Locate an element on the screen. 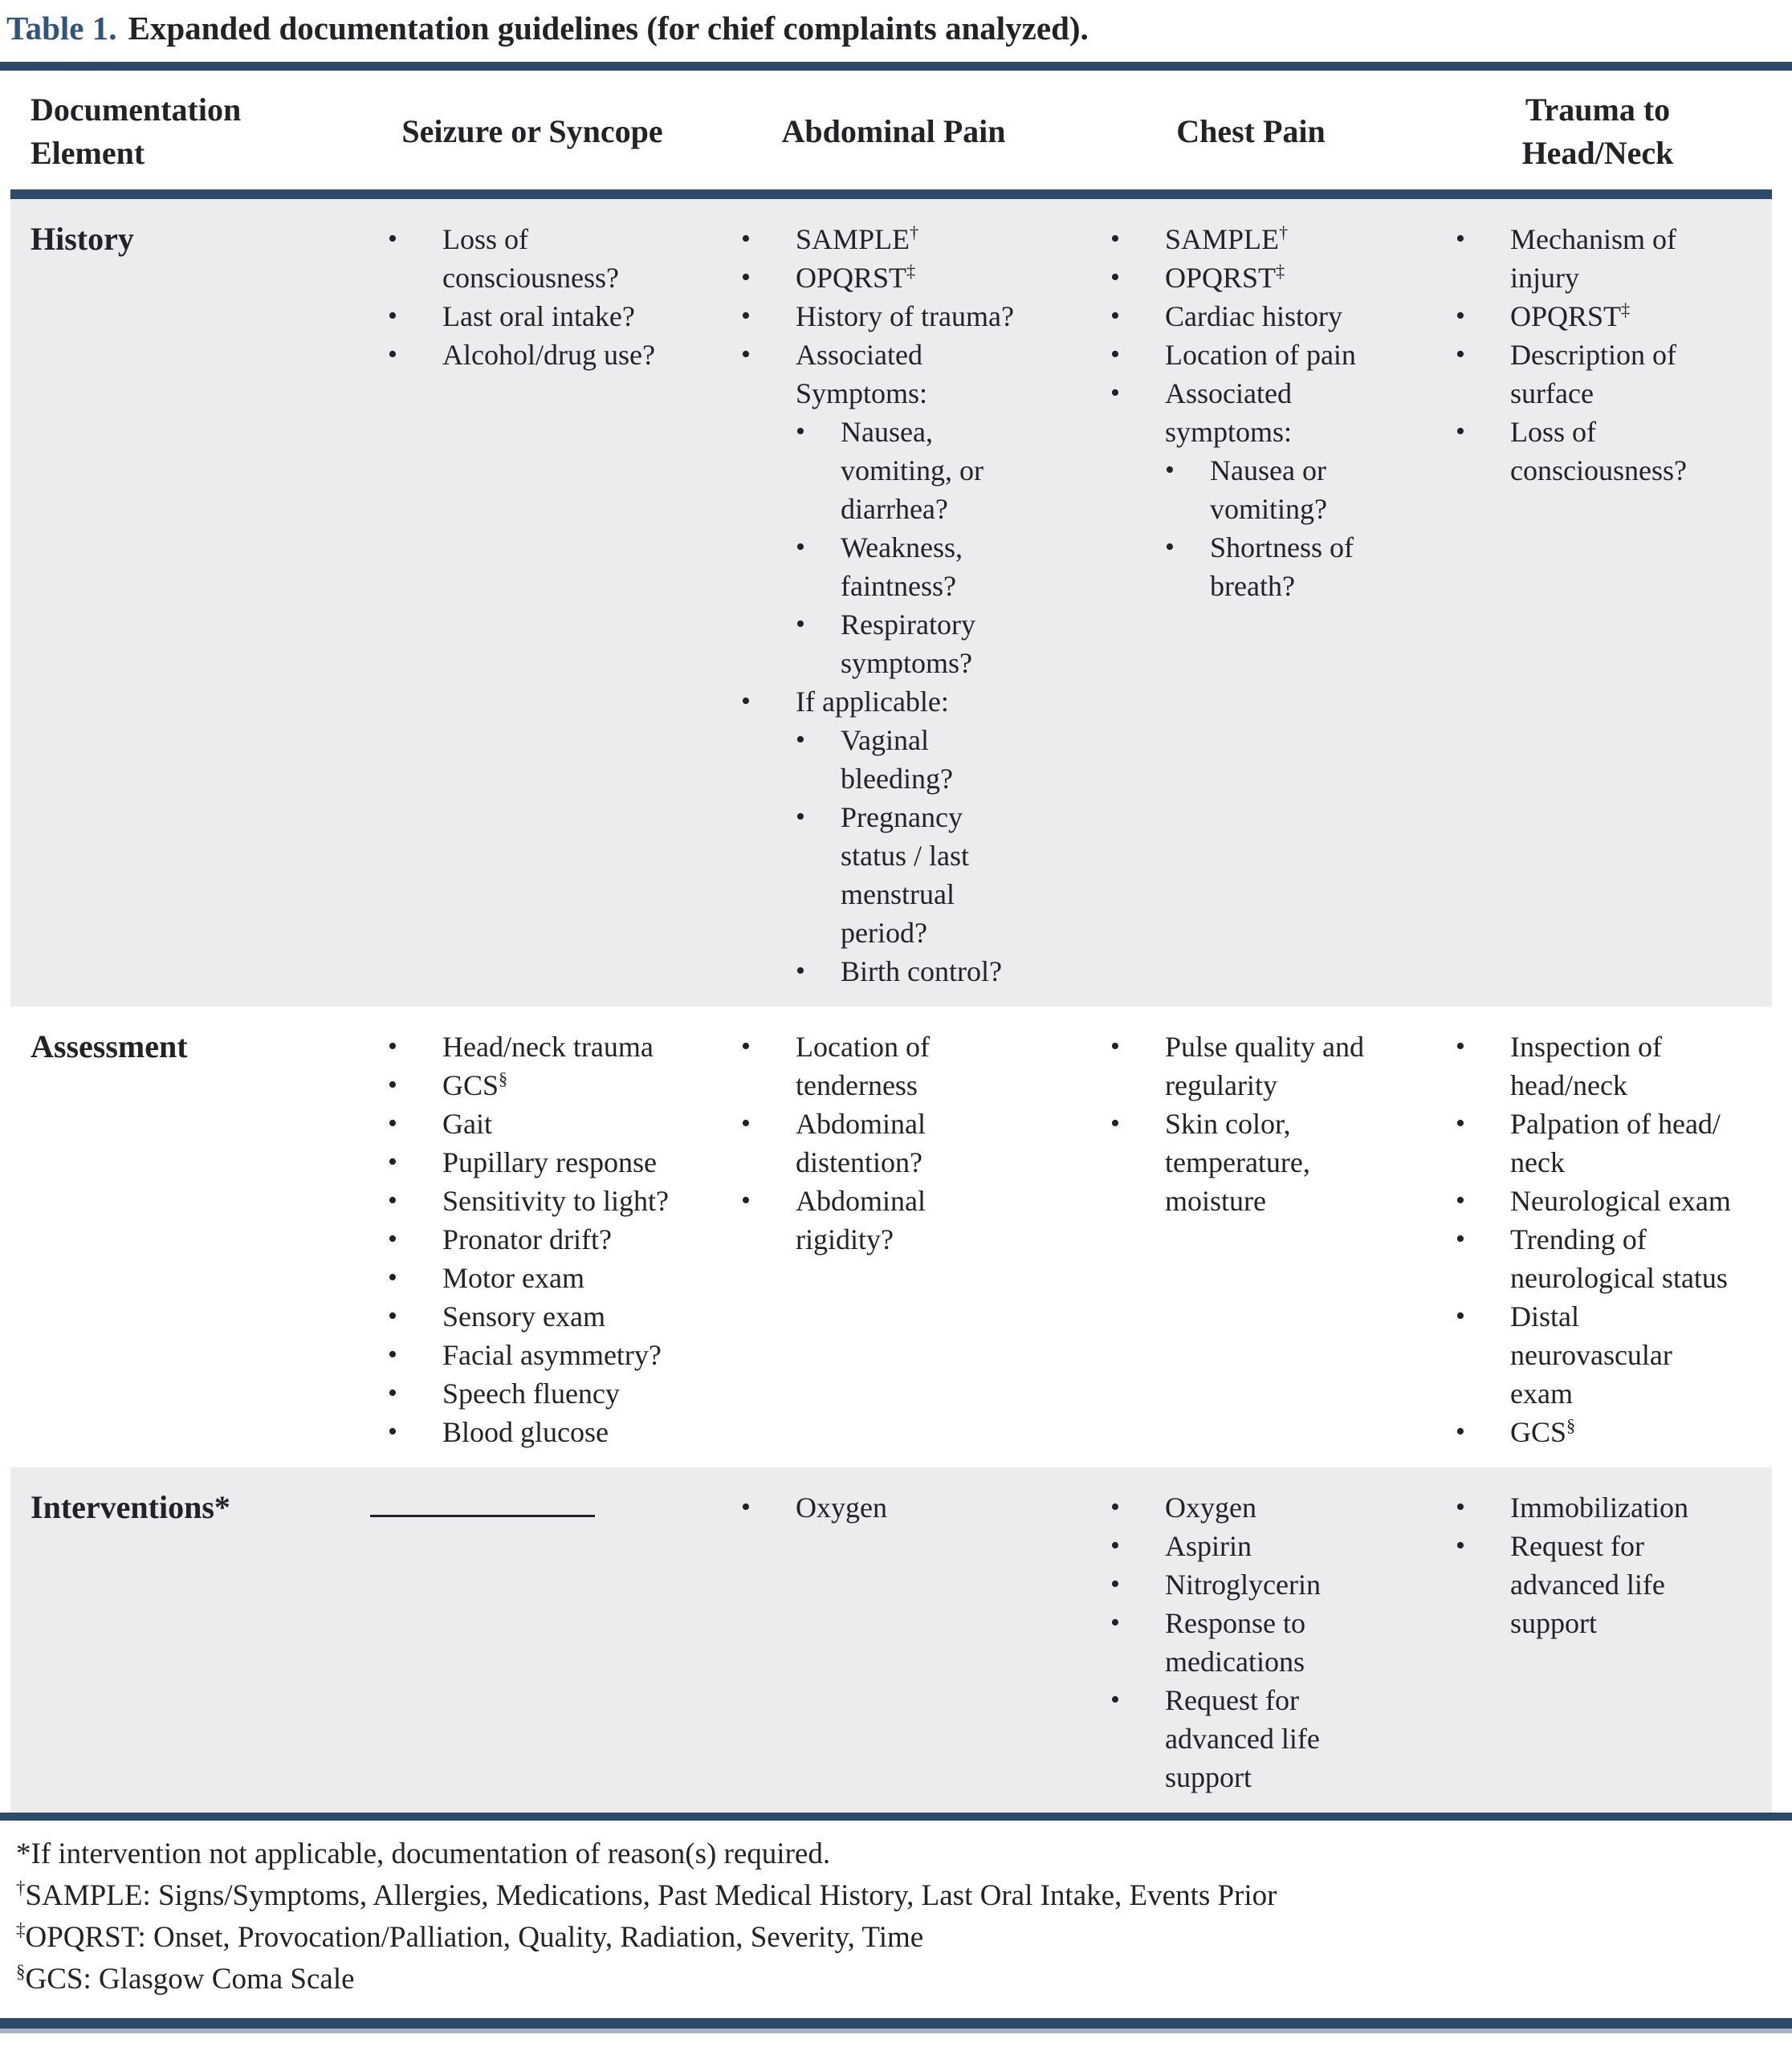 This screenshot has height=2055, width=1792. list-item: Cardiac history is located at coordinates (1266, 316).